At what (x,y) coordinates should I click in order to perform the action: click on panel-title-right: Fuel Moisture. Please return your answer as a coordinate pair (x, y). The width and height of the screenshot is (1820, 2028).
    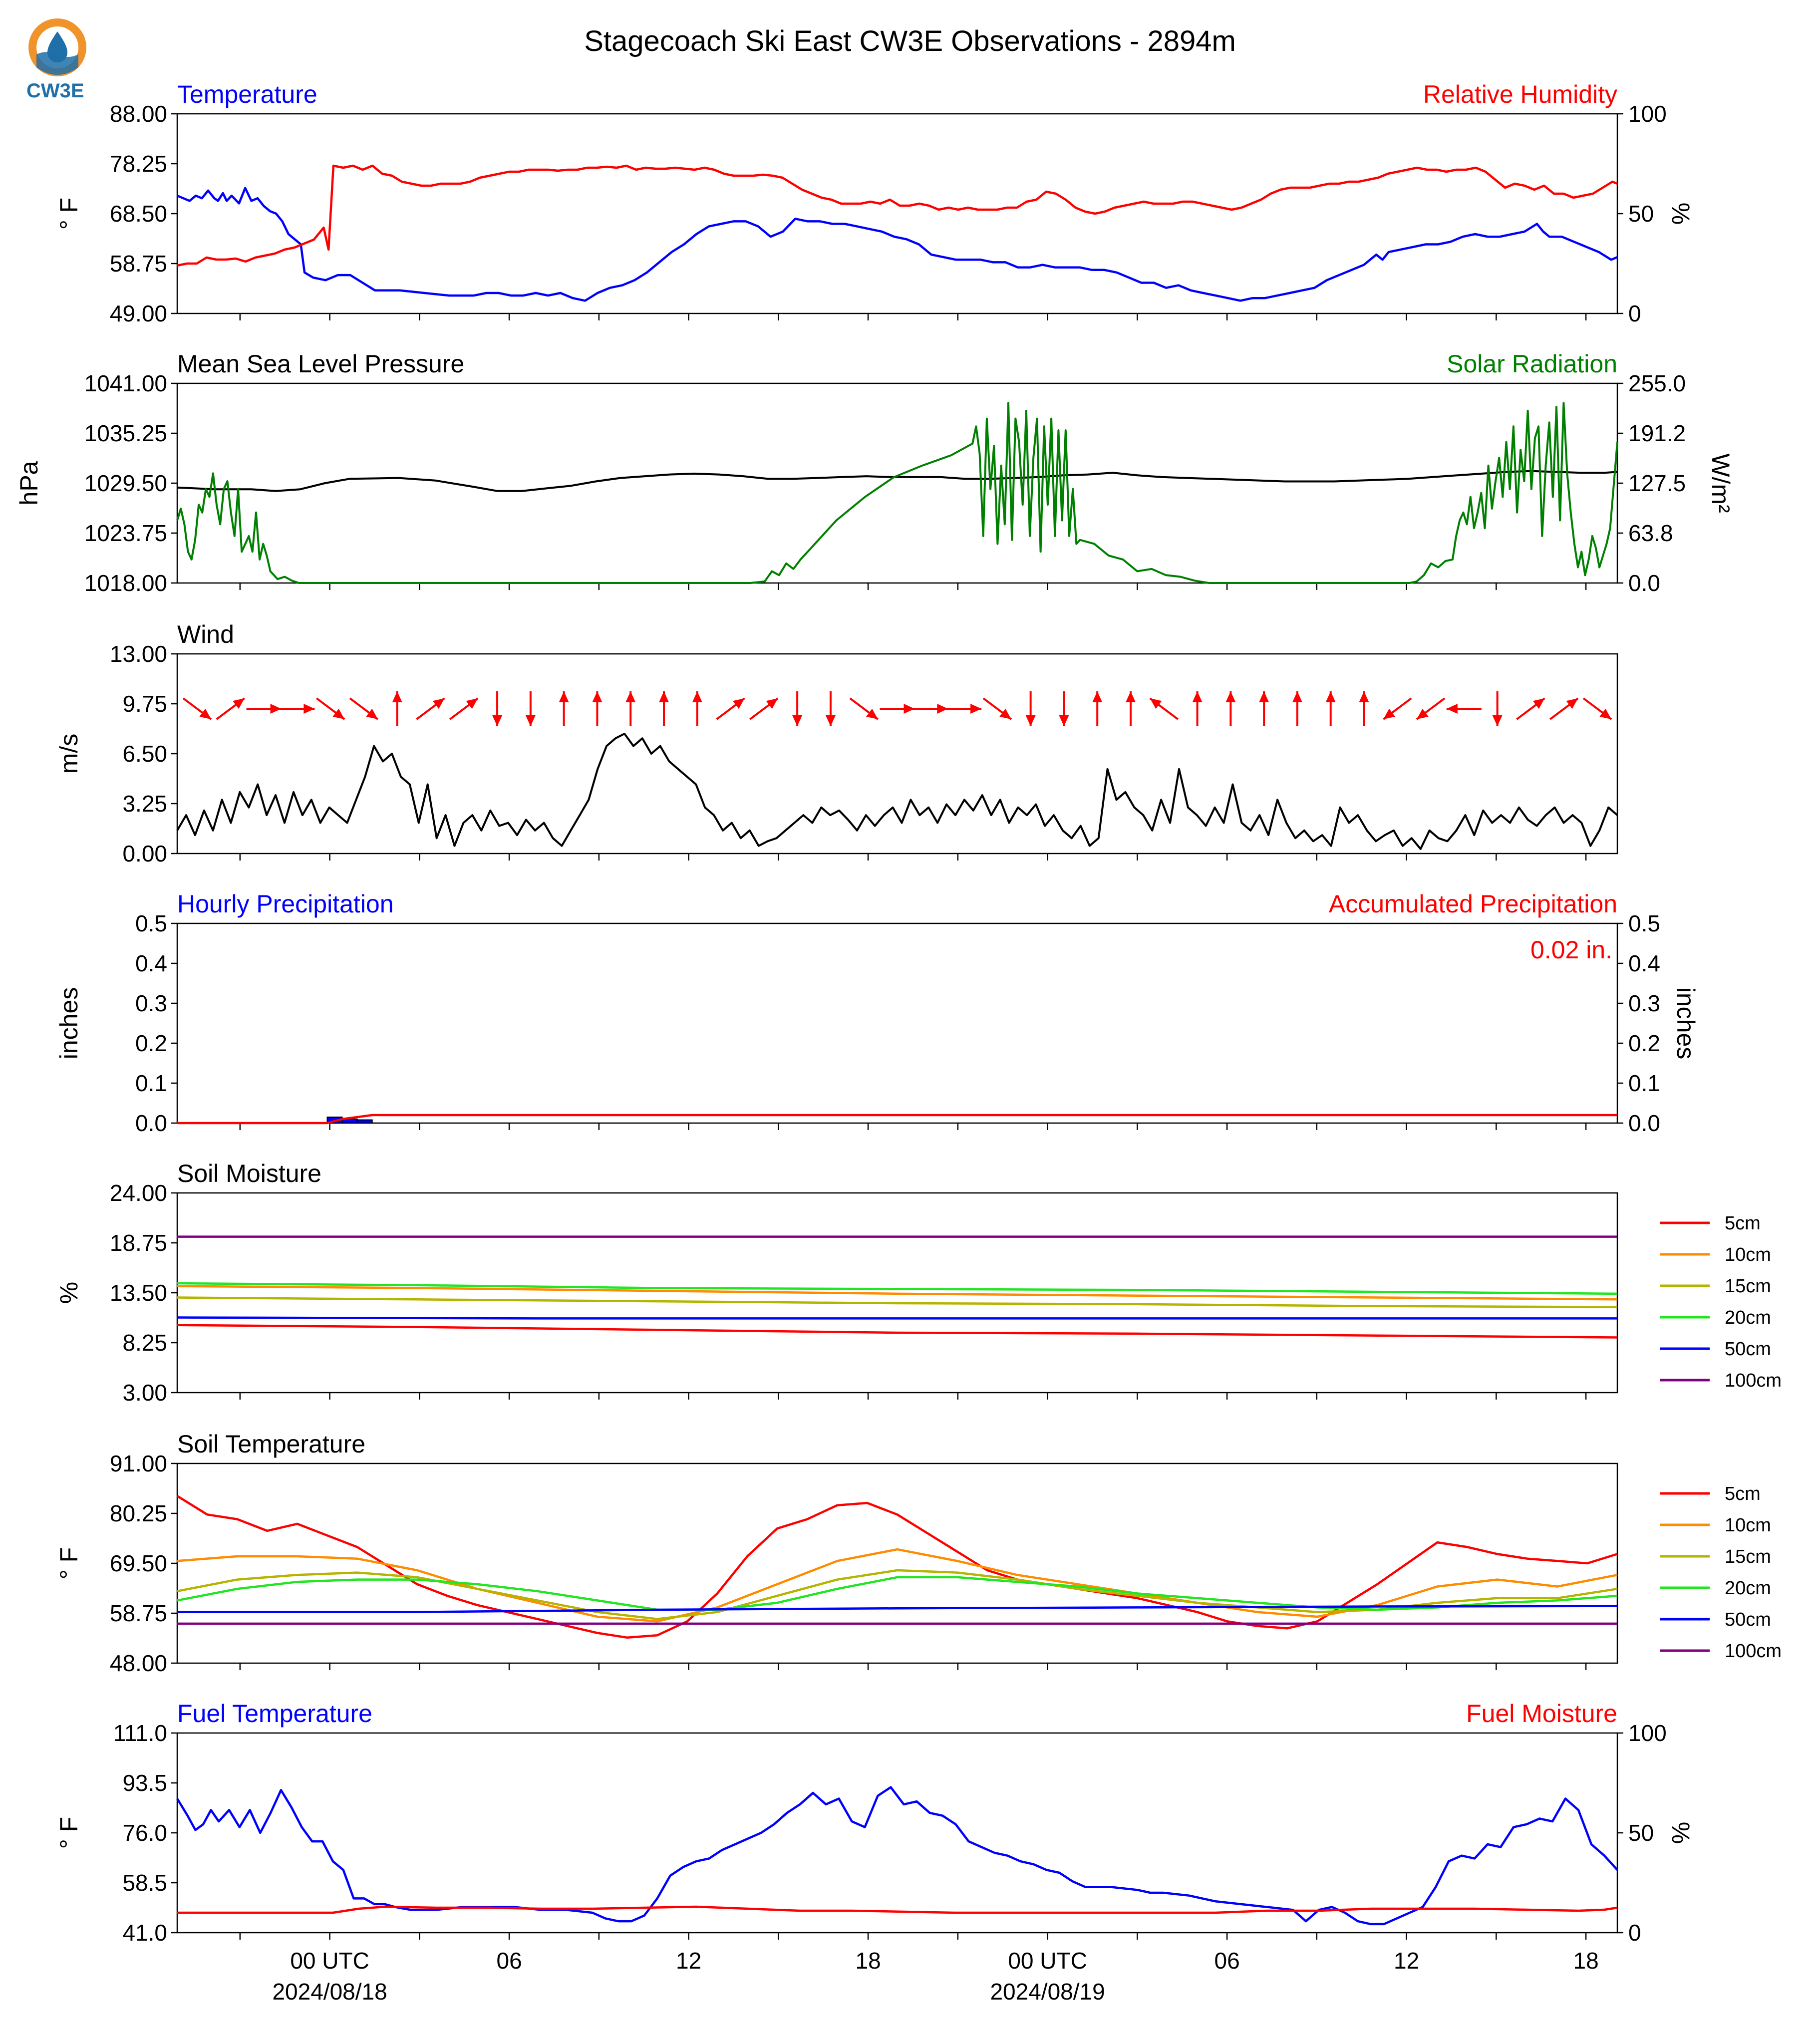
    Looking at the image, I should click on (1541, 1714).